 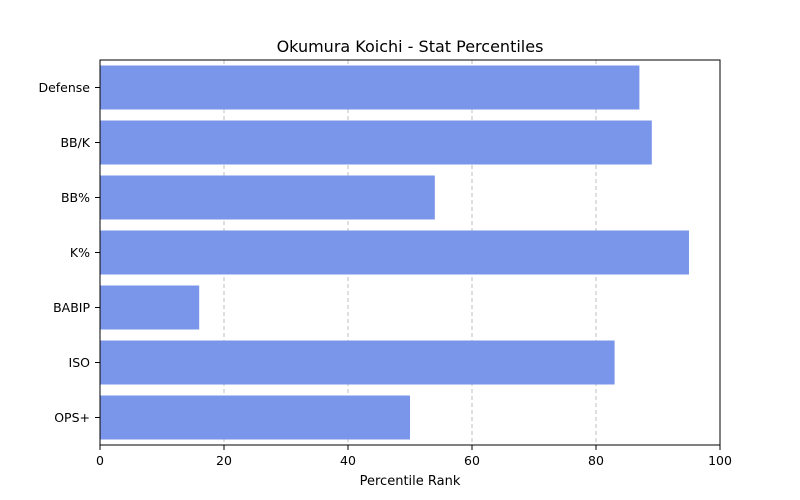 I want to click on y-tick-label: BB%, so click(x=75, y=197).